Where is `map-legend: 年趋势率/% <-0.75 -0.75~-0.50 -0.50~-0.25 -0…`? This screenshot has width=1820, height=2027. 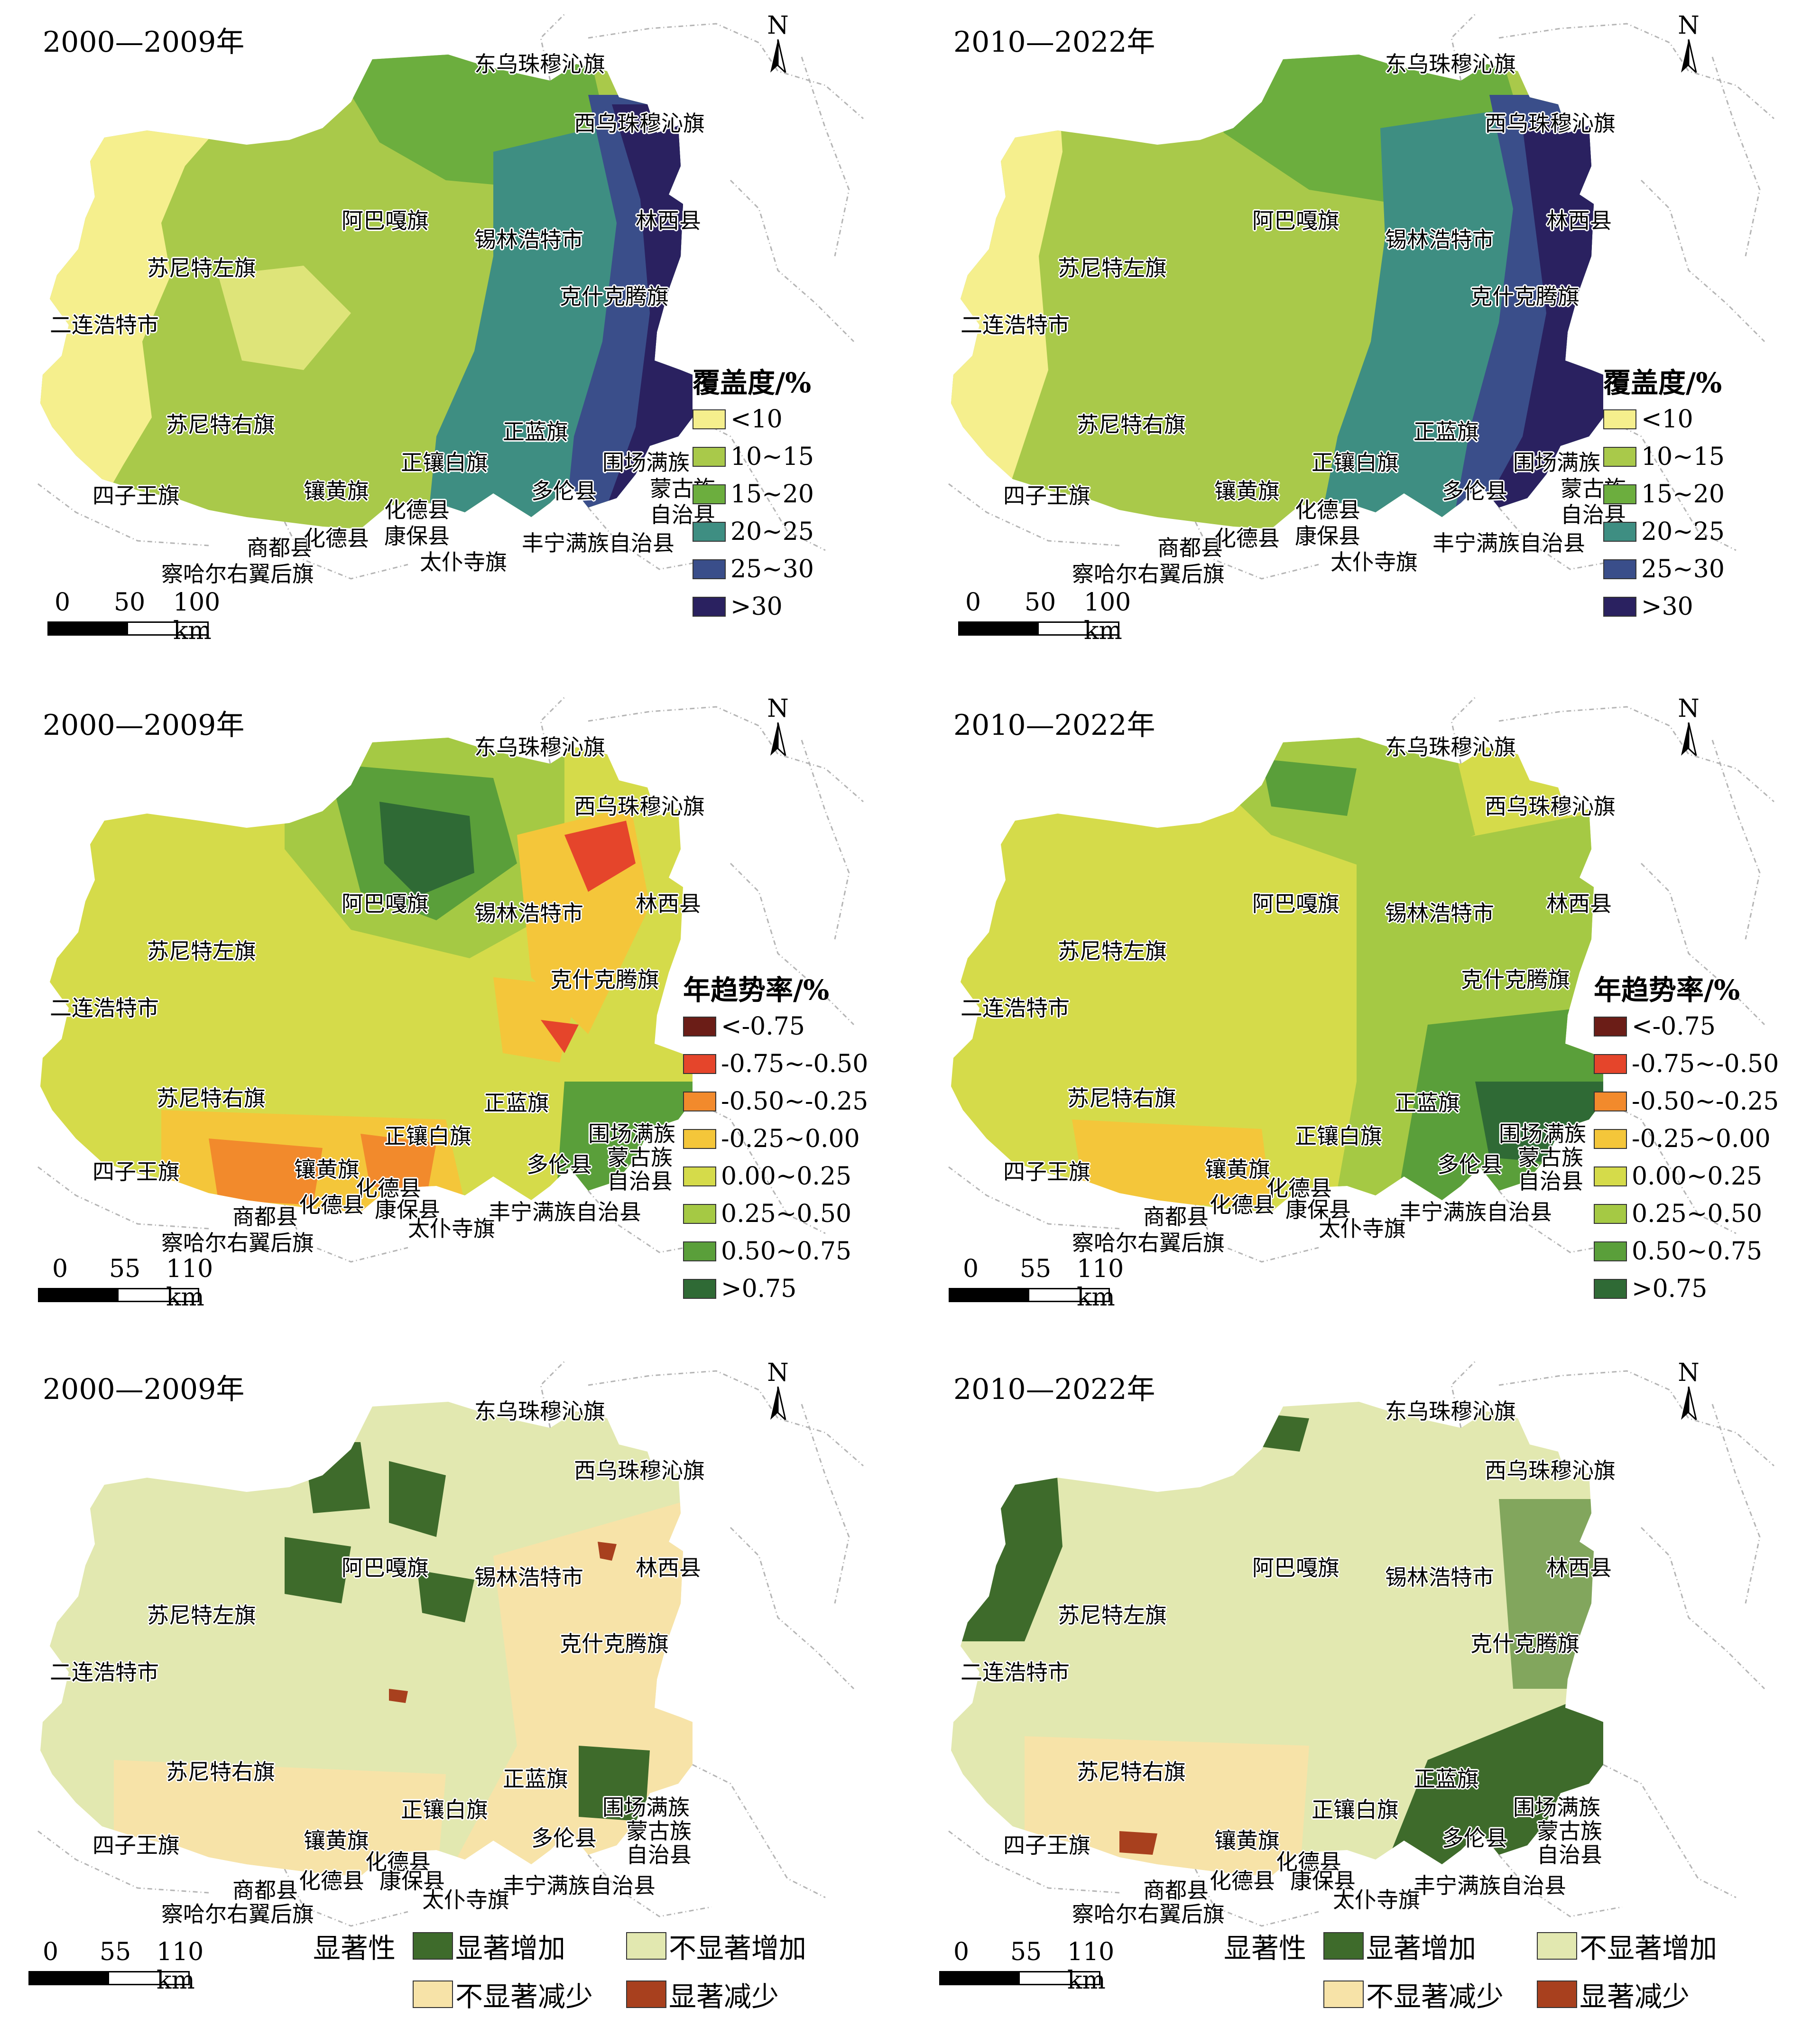 map-legend: 年趋势率/% <-0.75 -0.75~-0.50 -0.50~-0.25 -0… is located at coordinates (1686, 1137).